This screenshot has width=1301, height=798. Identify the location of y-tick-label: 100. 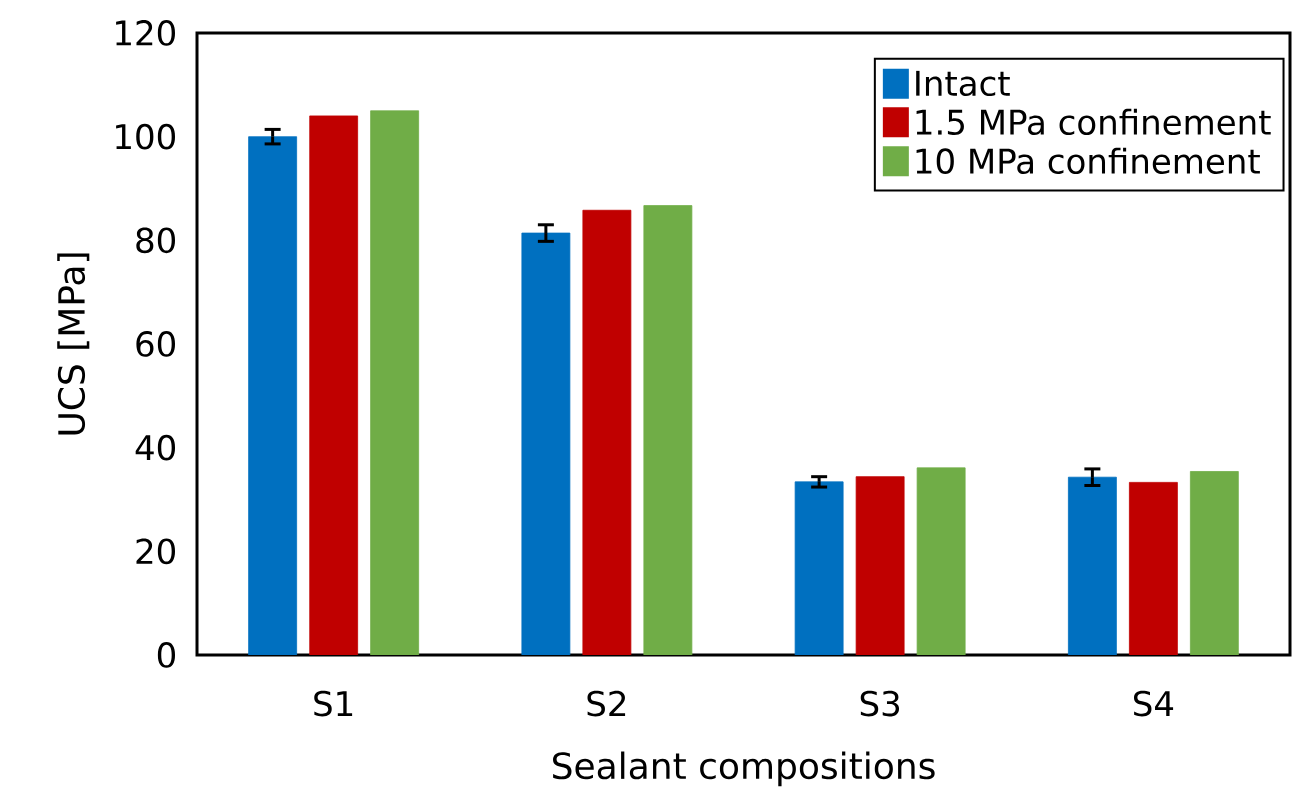
(146, 136).